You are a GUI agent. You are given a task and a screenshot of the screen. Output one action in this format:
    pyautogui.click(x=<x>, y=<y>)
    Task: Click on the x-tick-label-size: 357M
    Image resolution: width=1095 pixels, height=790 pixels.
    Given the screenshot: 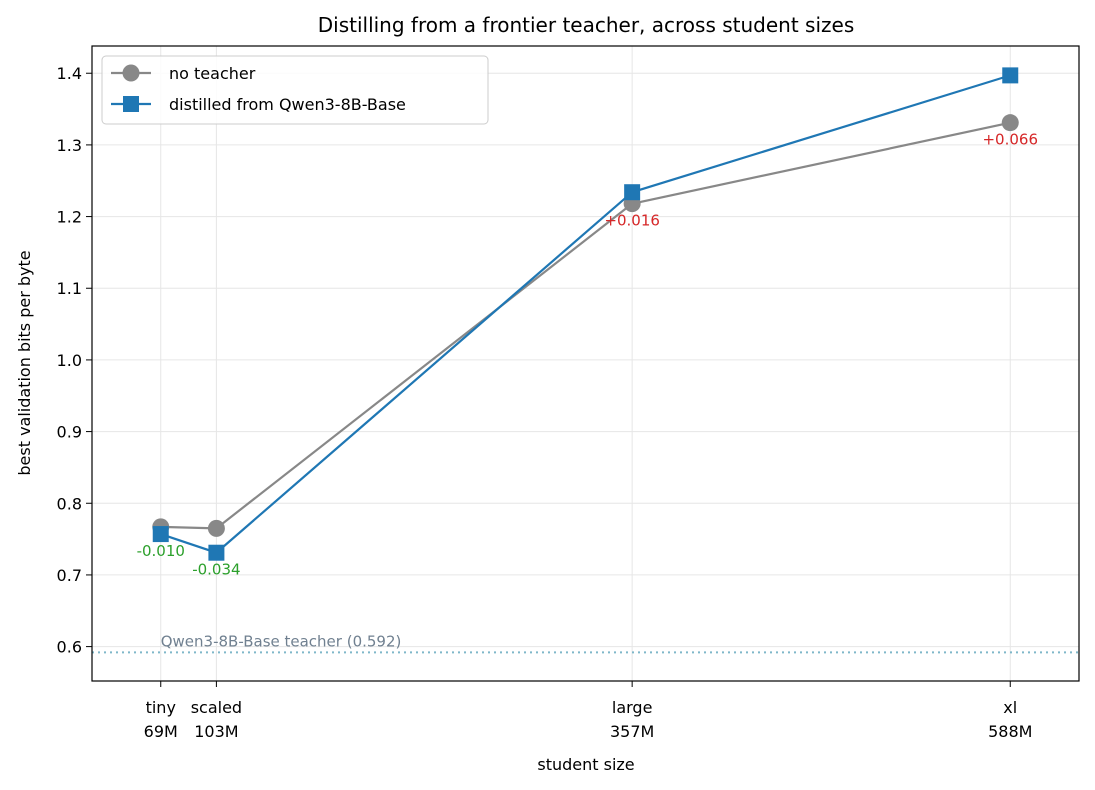 What is the action you would take?
    pyautogui.click(x=632, y=731)
    